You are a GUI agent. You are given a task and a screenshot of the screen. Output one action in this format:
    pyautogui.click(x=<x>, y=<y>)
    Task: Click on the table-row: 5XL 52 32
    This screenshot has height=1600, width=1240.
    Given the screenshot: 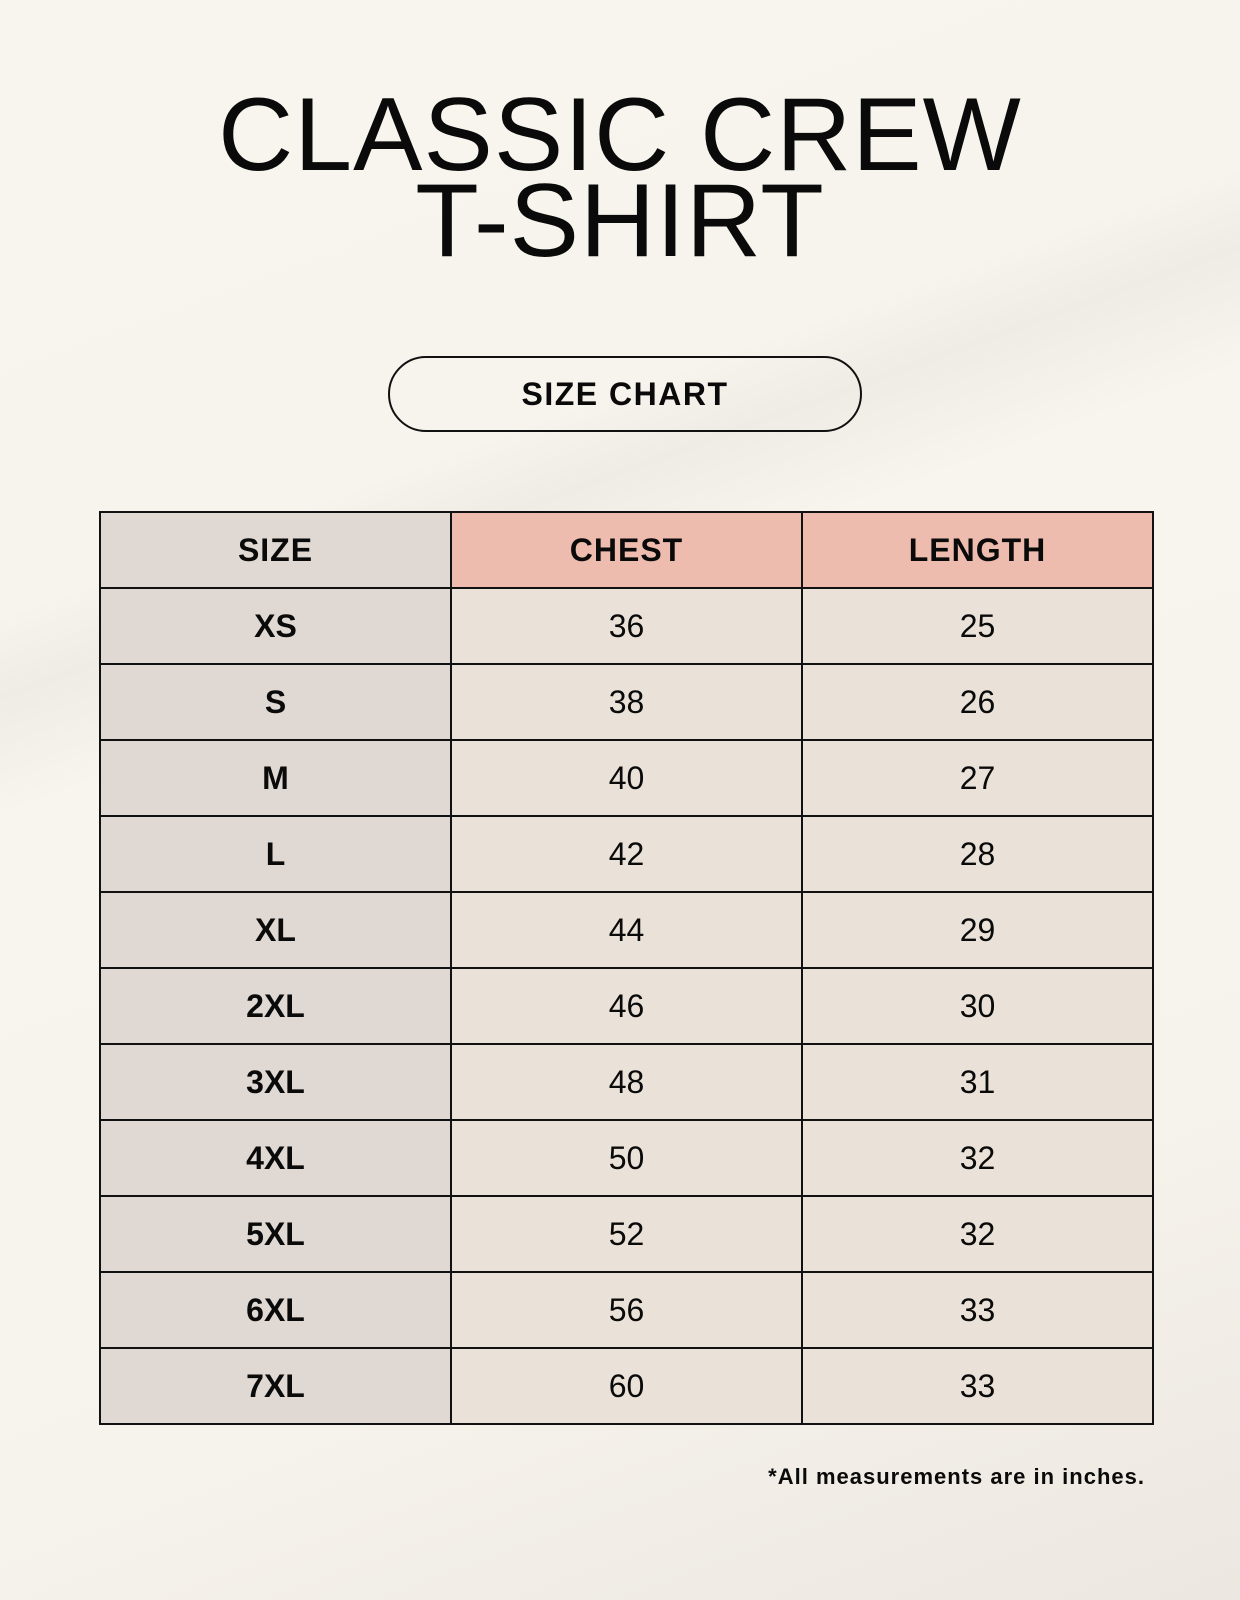 What is the action you would take?
    pyautogui.click(x=626, y=1234)
    